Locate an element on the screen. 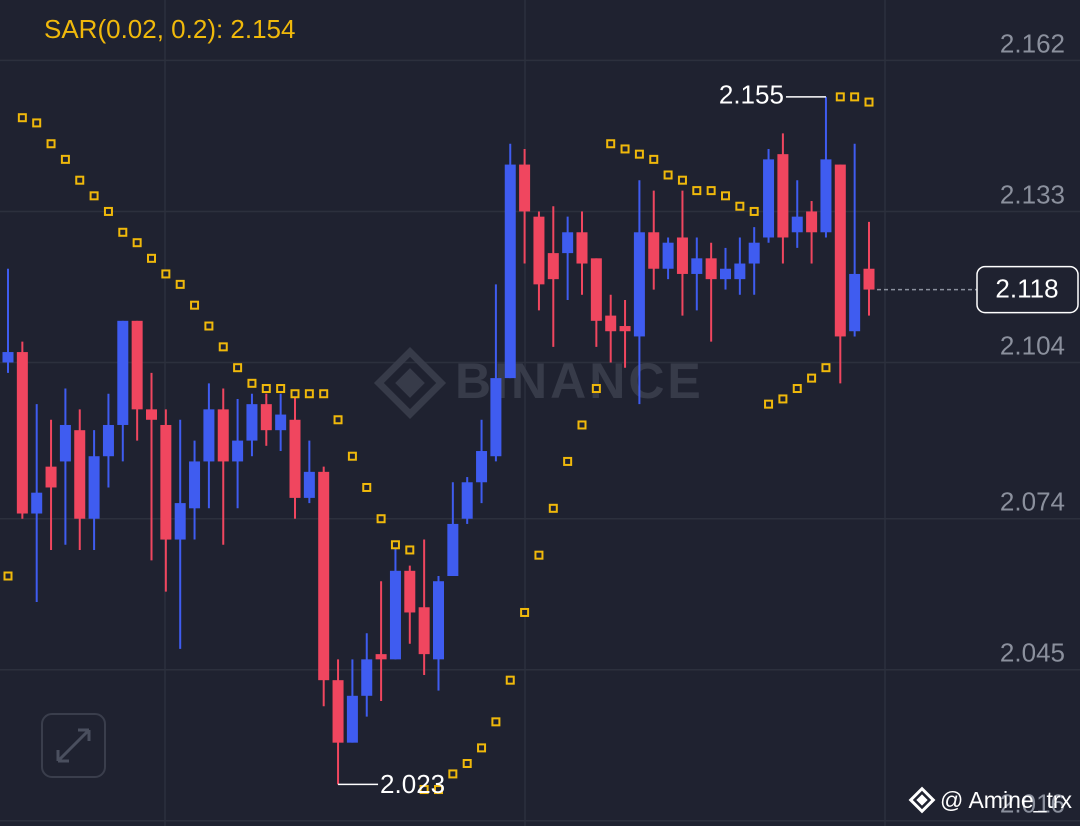 This screenshot has width=1080, height=826. credit-logo is located at coordinates (922, 800).